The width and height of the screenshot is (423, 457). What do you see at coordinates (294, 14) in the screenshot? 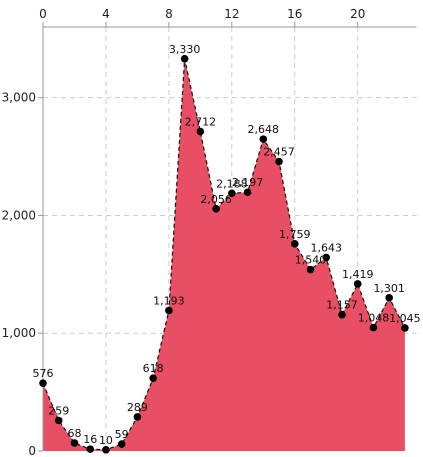
I see `x-tick-label: 16` at bounding box center [294, 14].